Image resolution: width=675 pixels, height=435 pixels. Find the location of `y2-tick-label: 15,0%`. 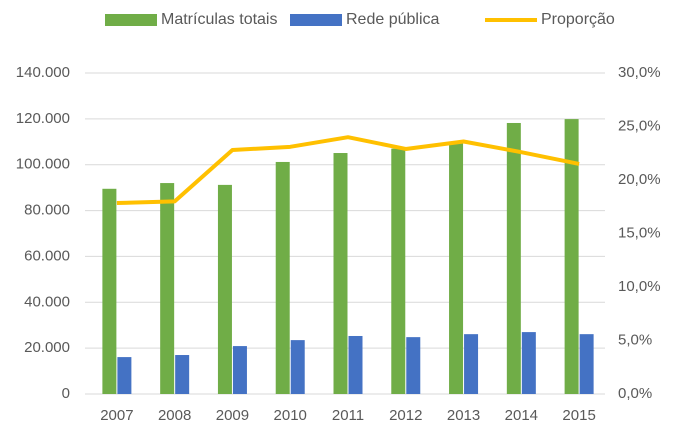

y2-tick-label: 15,0% is located at coordinates (639, 232).